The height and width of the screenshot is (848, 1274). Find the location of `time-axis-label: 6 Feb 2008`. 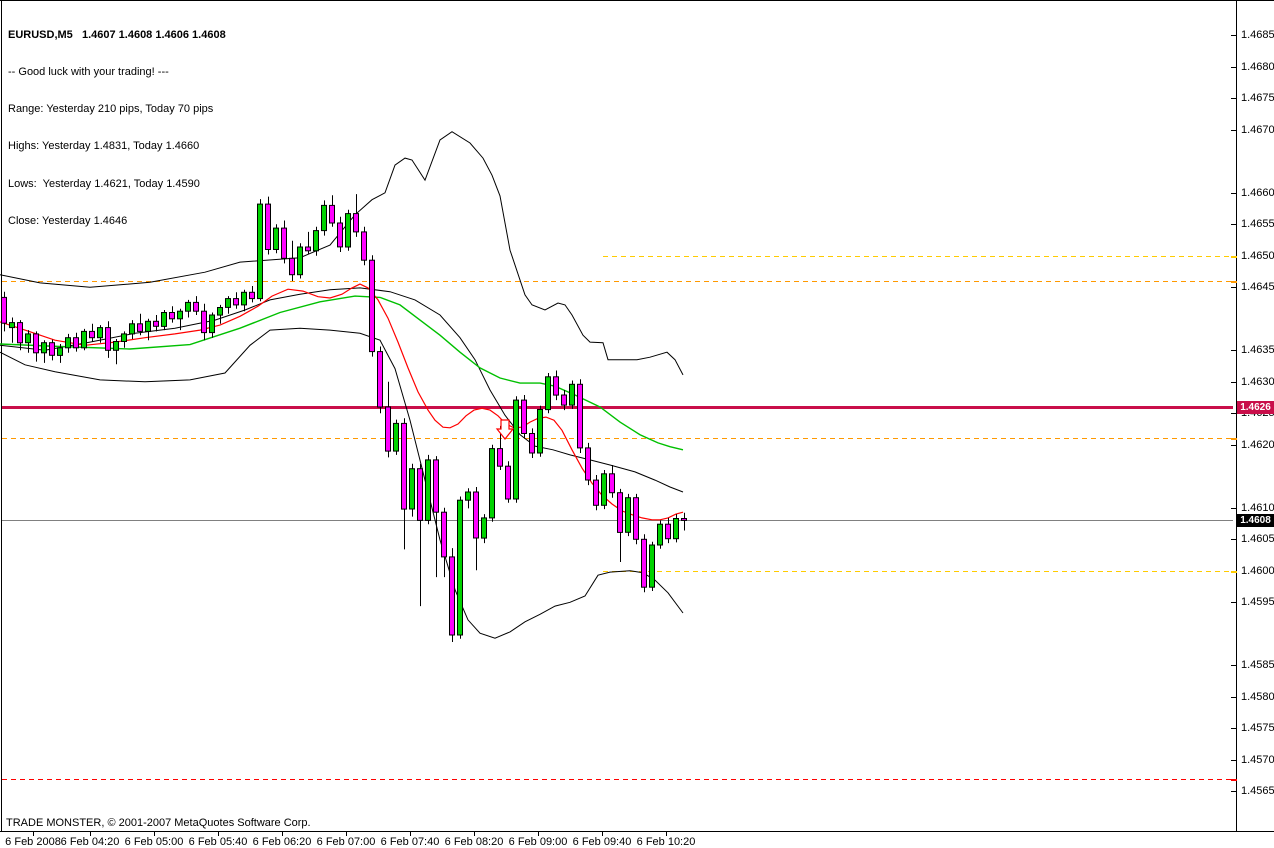

time-axis-label: 6 Feb 2008 is located at coordinates (33, 842).